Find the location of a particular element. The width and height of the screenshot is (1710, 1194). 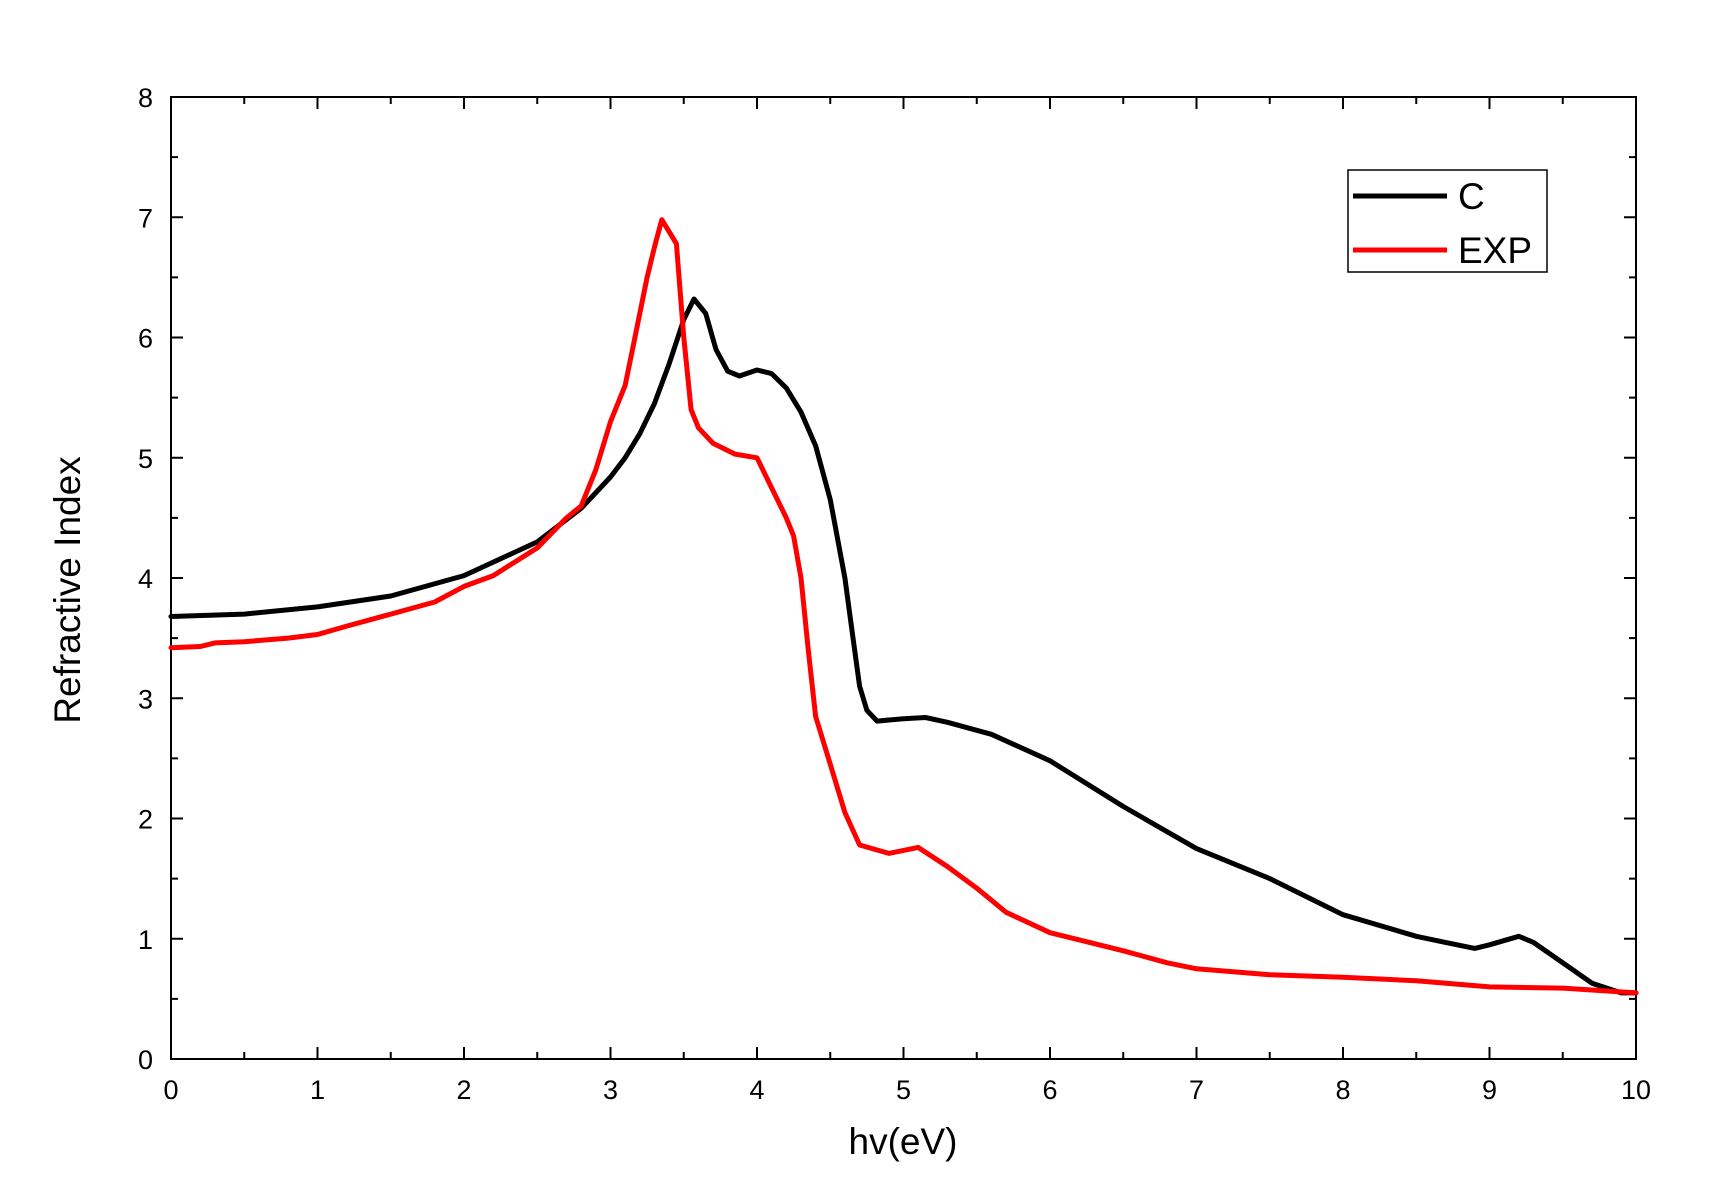

y-tick-label: 2 is located at coordinates (145, 820).